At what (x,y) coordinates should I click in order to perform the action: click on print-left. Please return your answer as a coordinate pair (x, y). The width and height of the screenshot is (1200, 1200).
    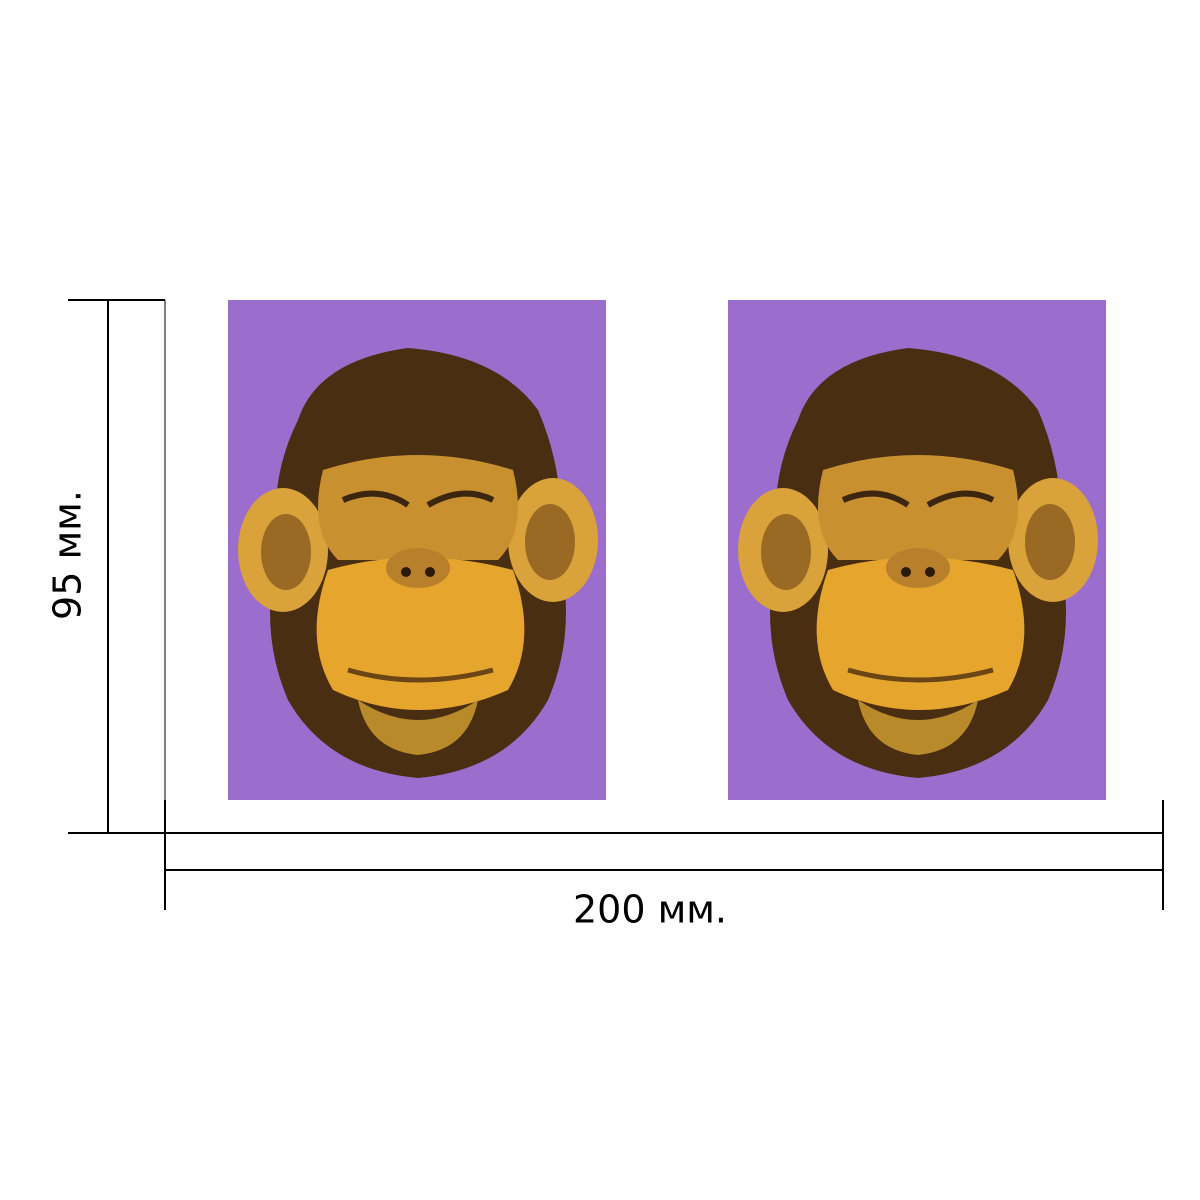
    Looking at the image, I should click on (417, 550).